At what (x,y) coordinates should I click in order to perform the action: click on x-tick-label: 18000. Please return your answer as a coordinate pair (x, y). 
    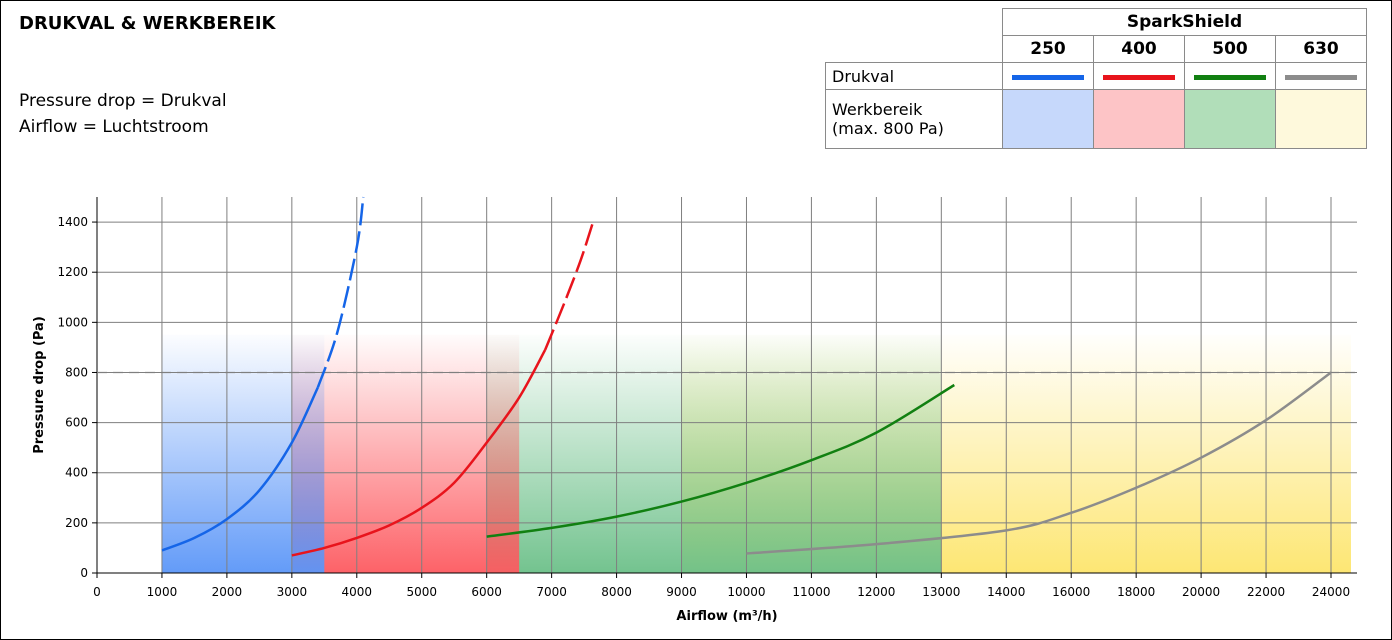
    Looking at the image, I should click on (1136, 592).